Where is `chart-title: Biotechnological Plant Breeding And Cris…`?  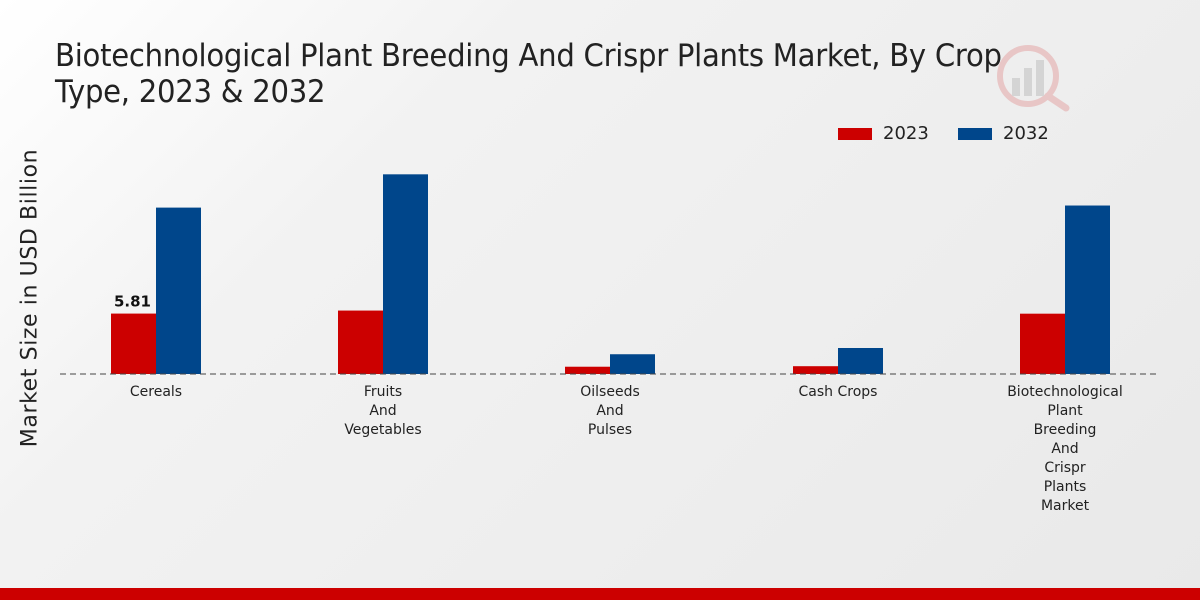 chart-title: Biotechnological Plant Breeding And Cris… is located at coordinates (528, 74).